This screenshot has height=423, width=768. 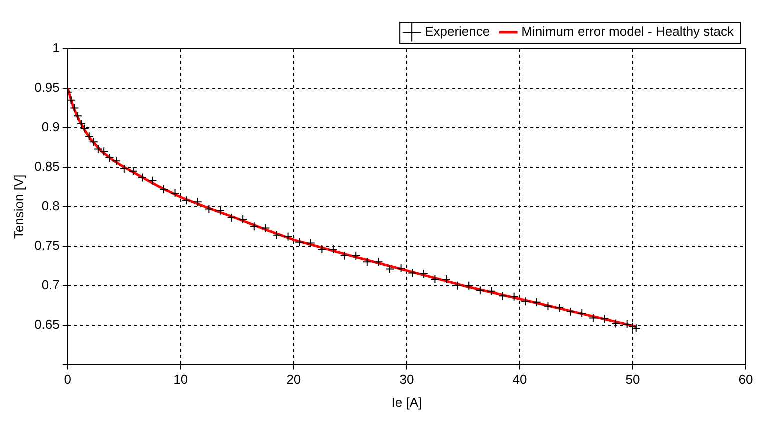 I want to click on legend-label: Experience, so click(x=457, y=32).